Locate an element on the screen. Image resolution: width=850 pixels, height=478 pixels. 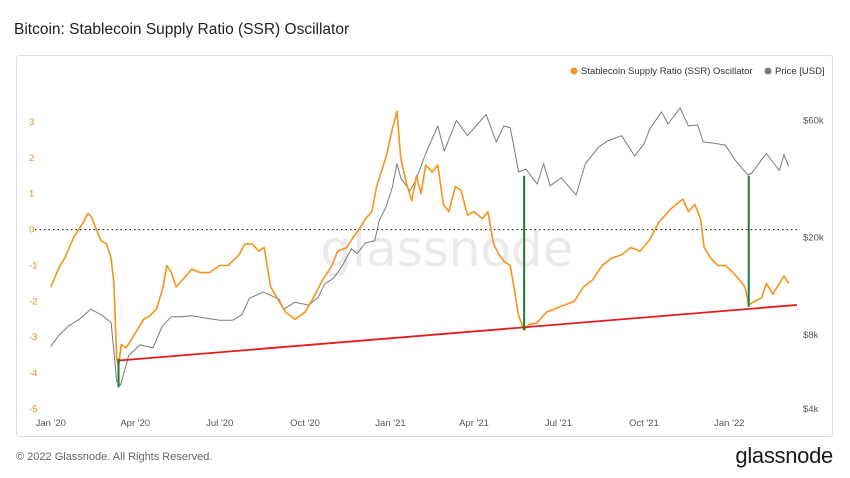
left-axis-tick: -5 is located at coordinates (33, 409).